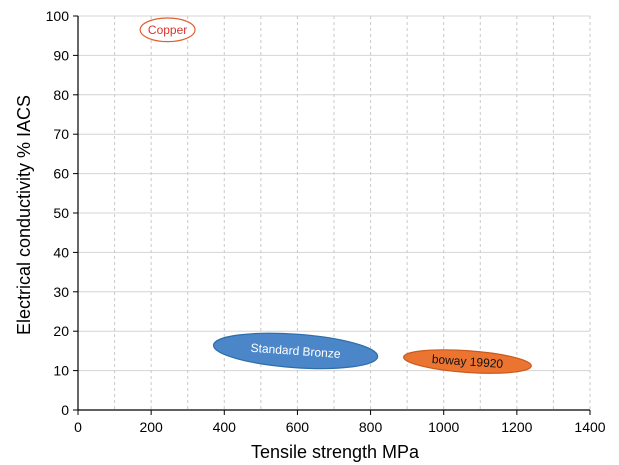  I want to click on y-tick-label: 100, so click(58, 16).